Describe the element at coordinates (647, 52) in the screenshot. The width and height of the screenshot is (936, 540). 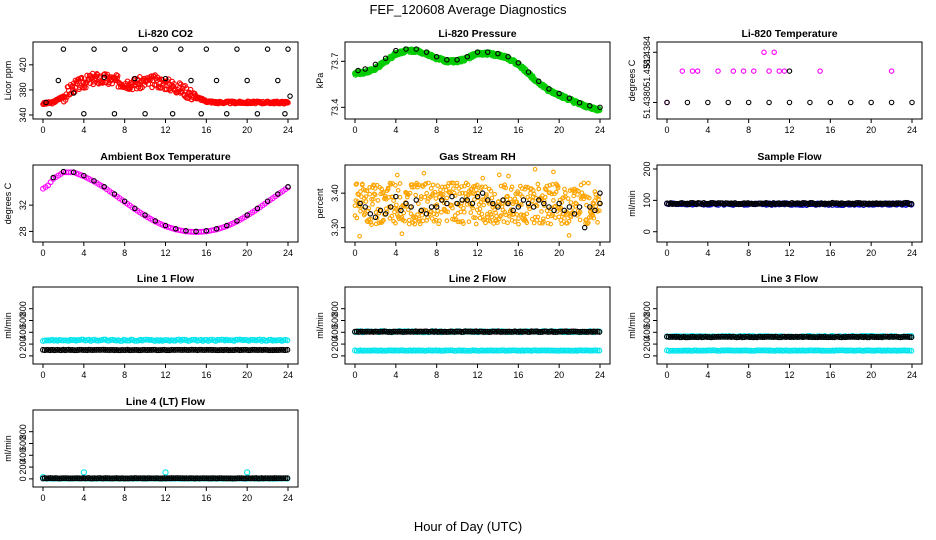
I see `y-tick-label: 51.4384` at that location.